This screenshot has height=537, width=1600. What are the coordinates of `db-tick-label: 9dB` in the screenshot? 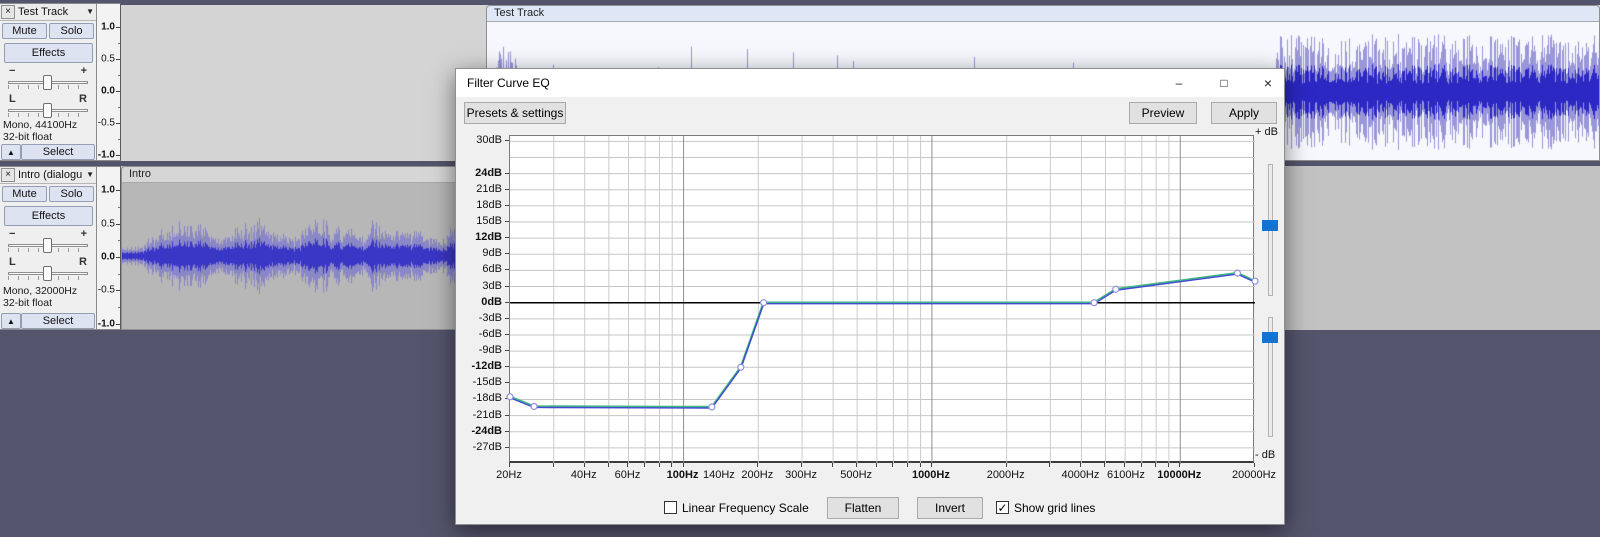 It's located at (492, 253).